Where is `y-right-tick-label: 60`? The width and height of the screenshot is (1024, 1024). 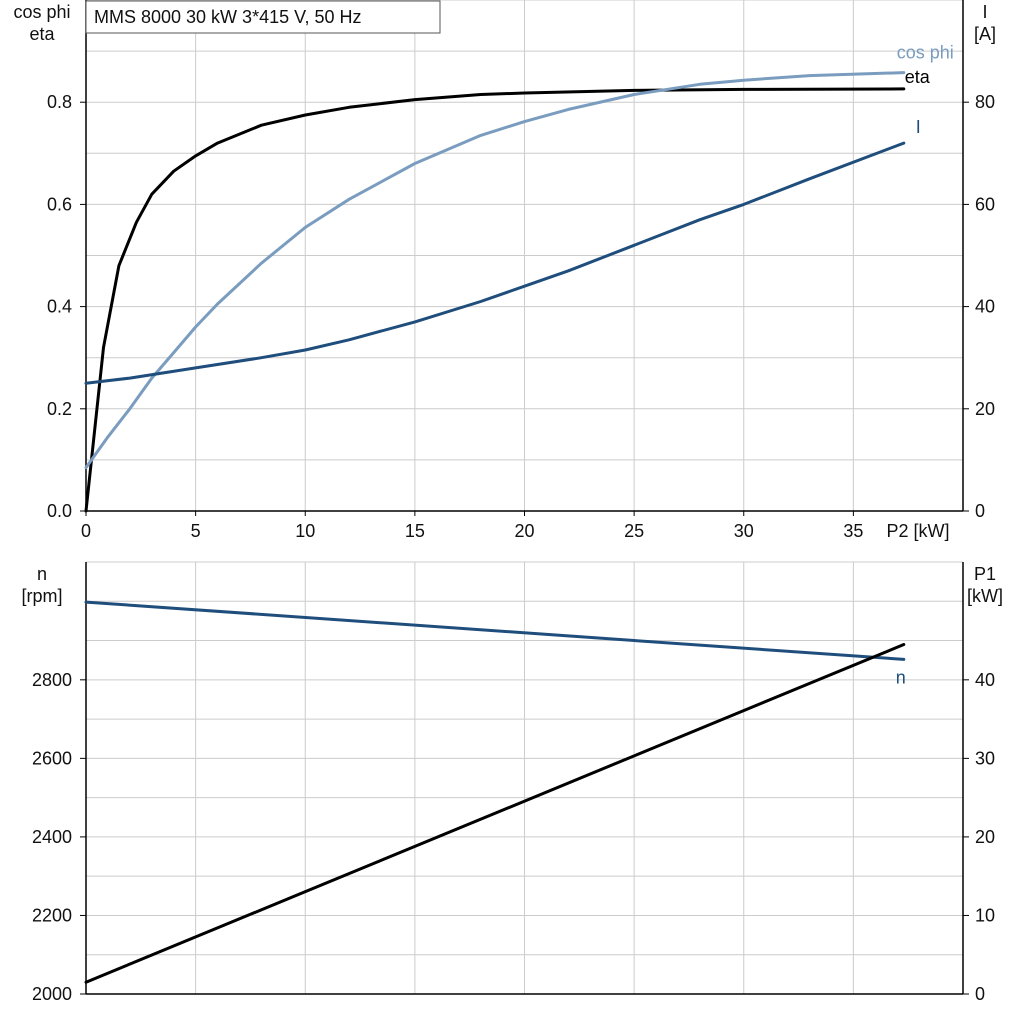 y-right-tick-label: 60 is located at coordinates (985, 204).